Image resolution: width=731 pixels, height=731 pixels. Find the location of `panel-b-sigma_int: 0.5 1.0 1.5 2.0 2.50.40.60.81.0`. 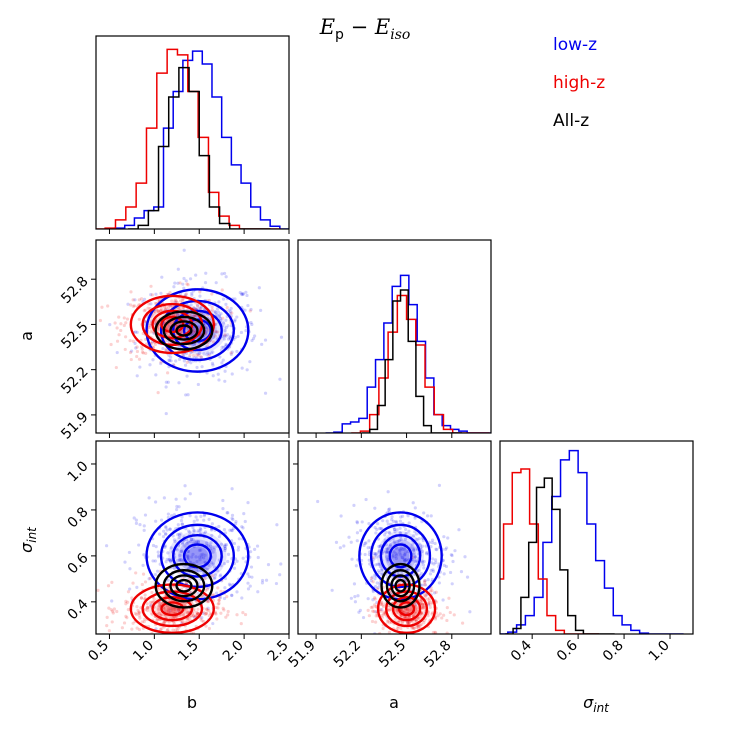

panel-b-sigma_int: 0.5 1.0 1.5 2.0 2.50.40.60.81.0 is located at coordinates (178, 552).